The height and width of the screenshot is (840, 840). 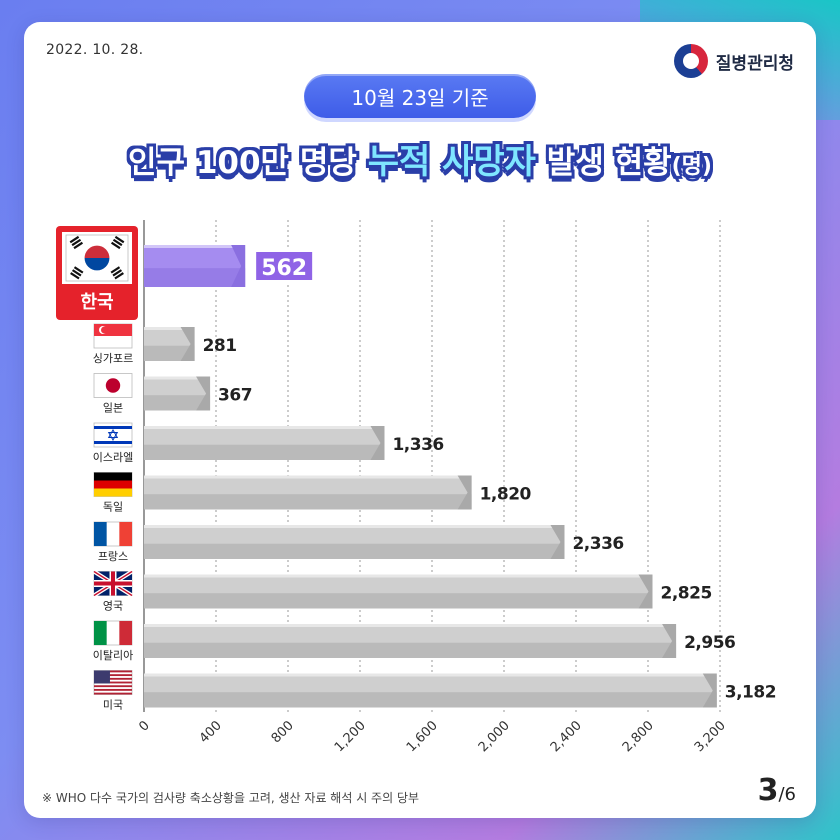 I want to click on bar-row: 1,820 독일, so click(x=312, y=493).